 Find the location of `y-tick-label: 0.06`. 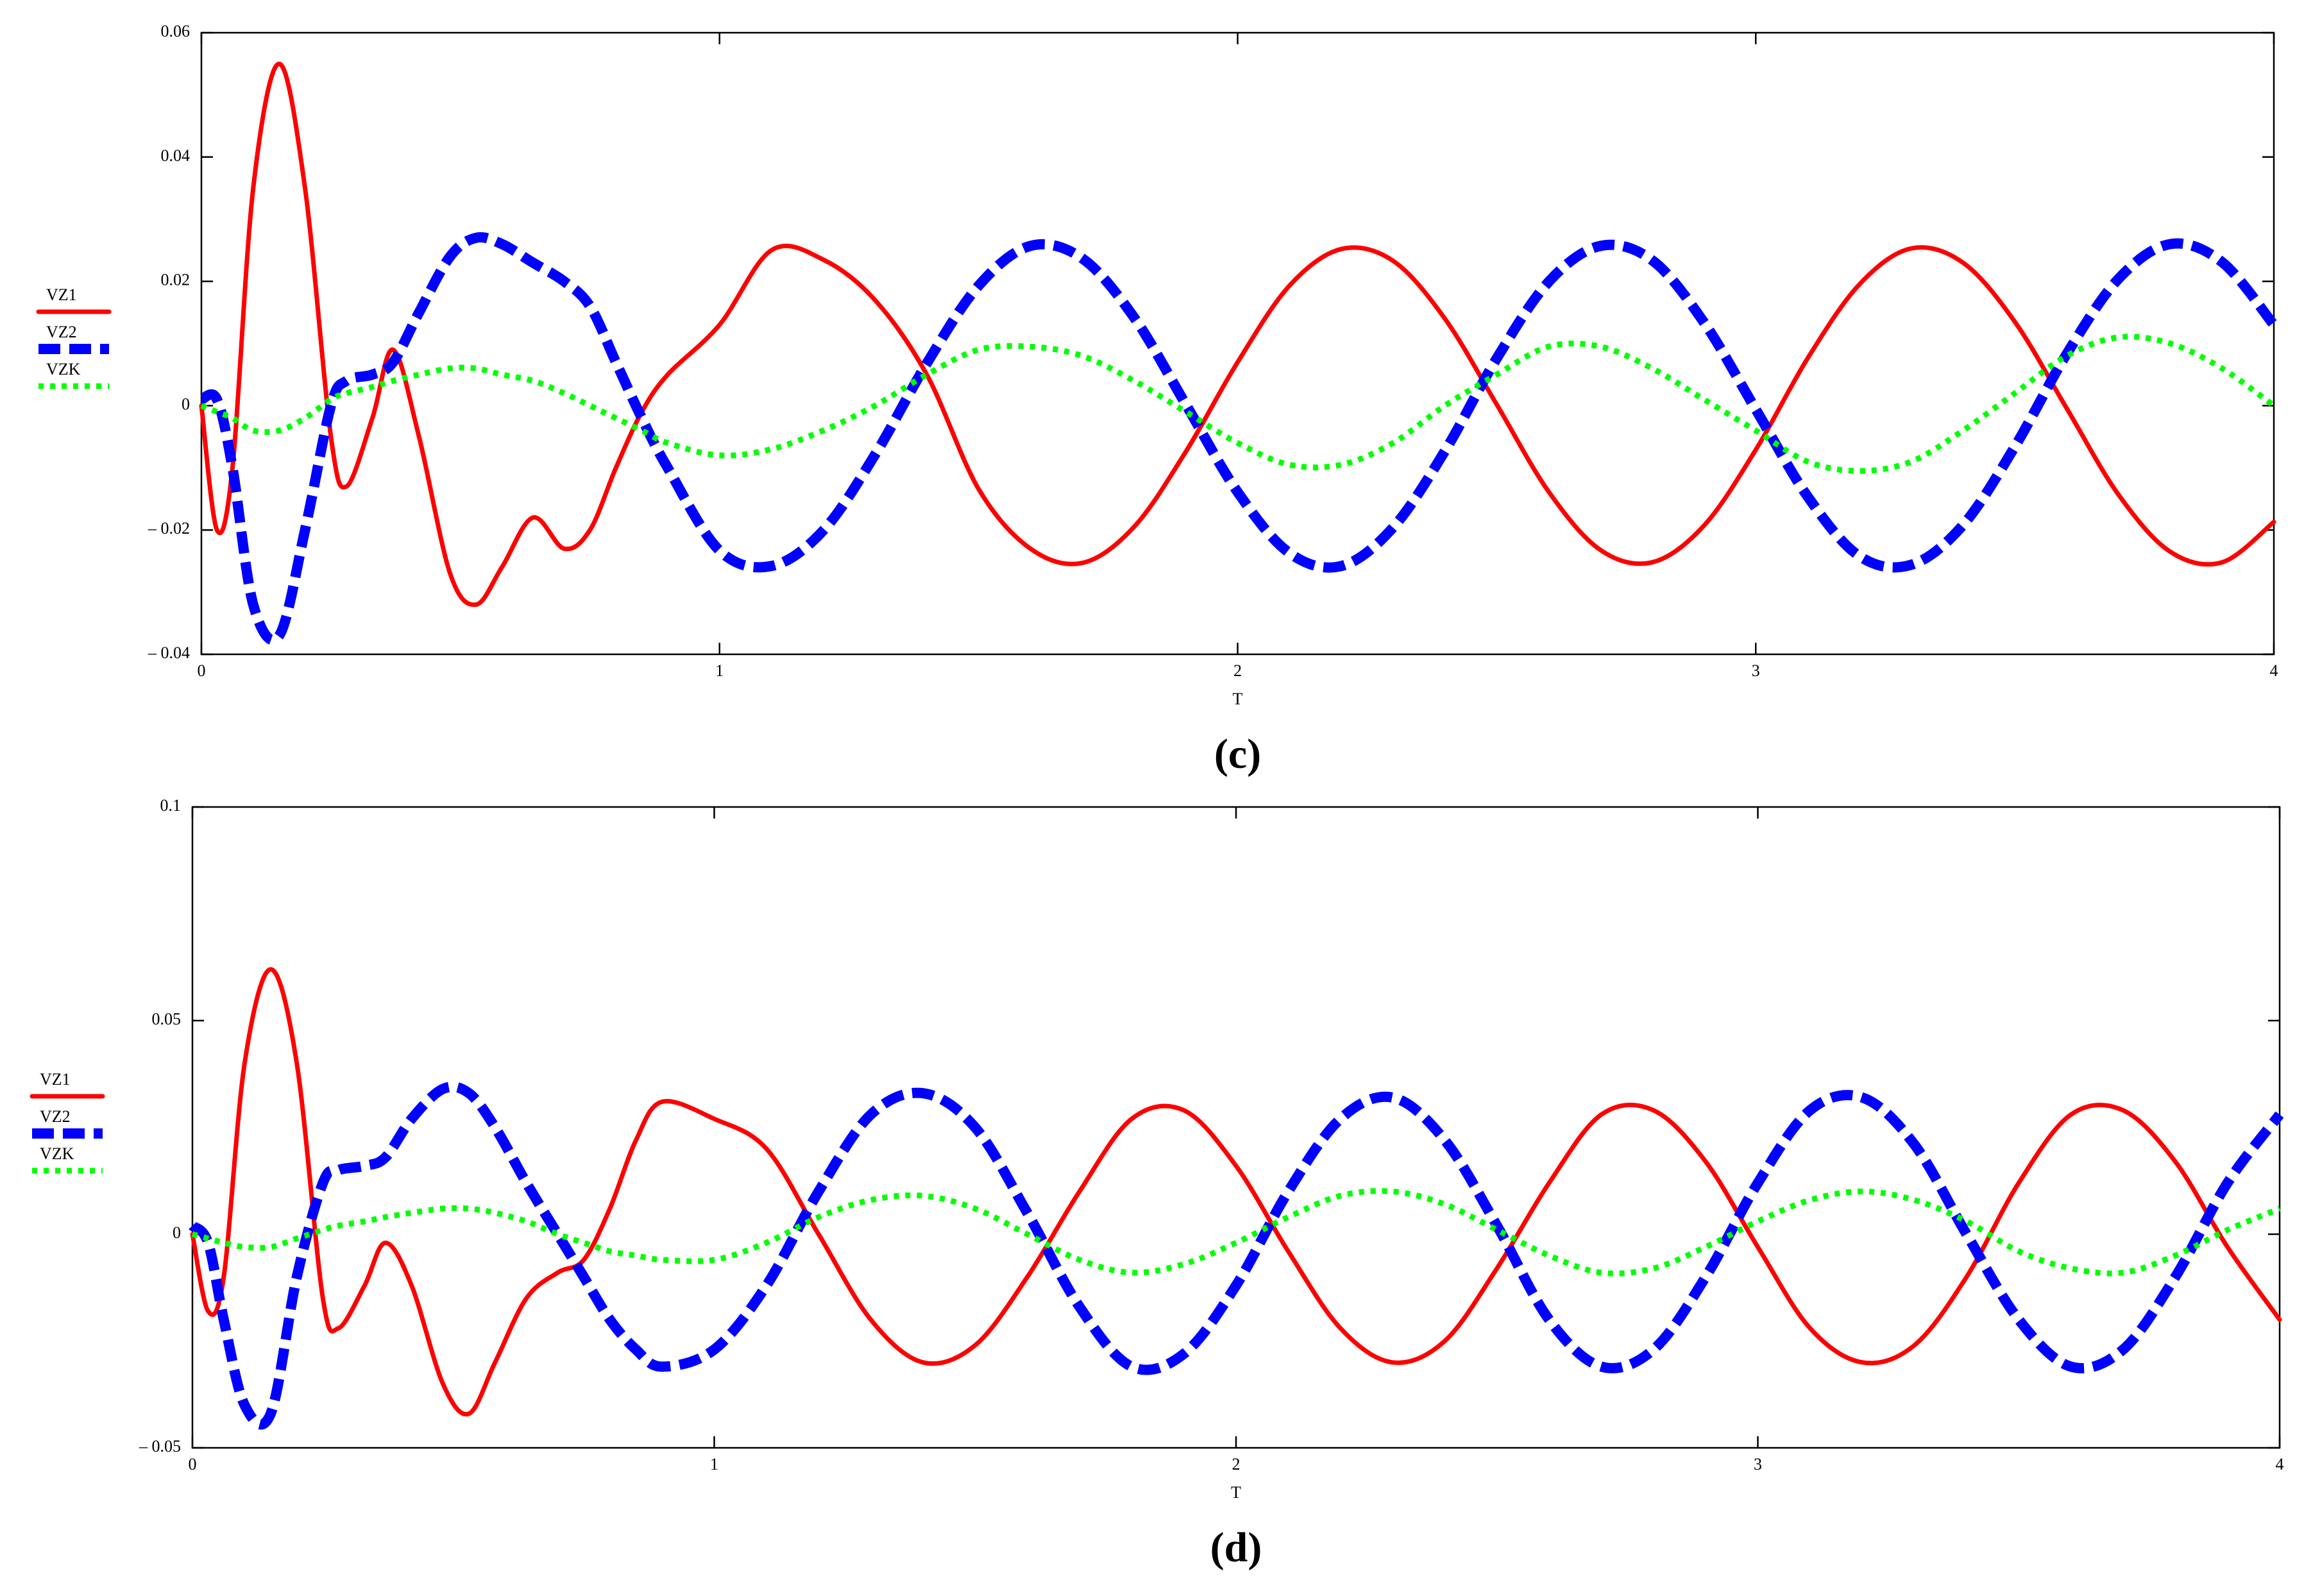

y-tick-label: 0.06 is located at coordinates (176, 31).